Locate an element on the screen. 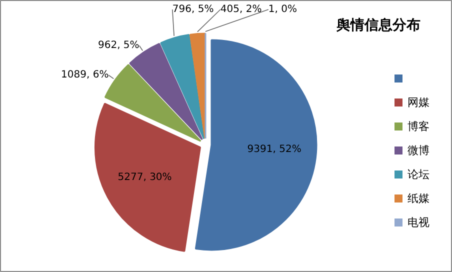  legend-label: 微博 is located at coordinates (419, 150).